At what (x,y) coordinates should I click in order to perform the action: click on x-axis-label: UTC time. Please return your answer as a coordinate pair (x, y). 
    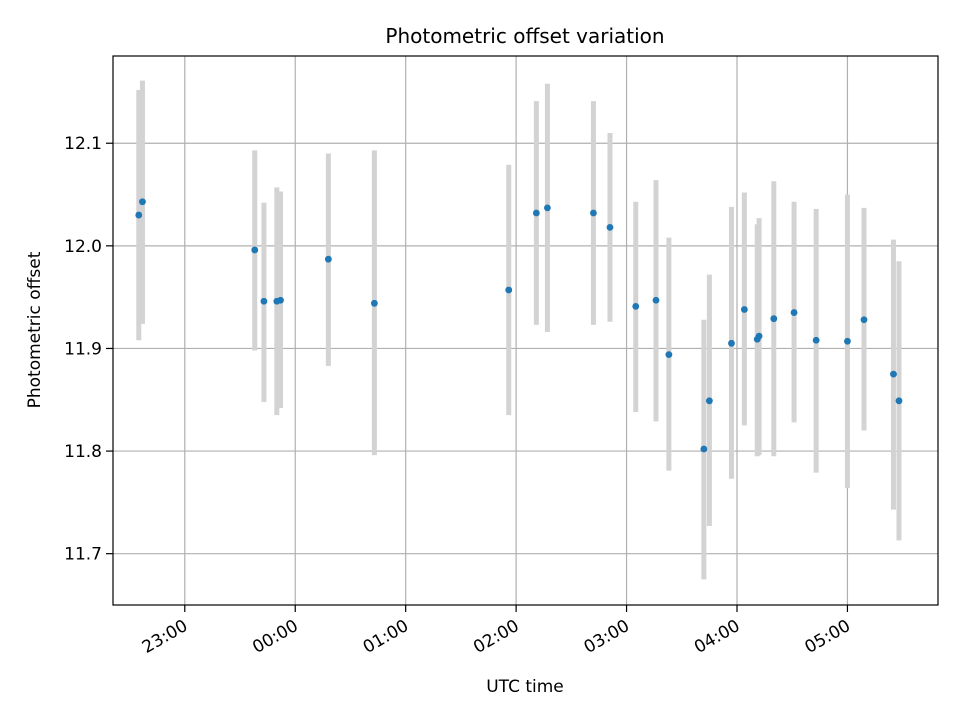
    Looking at the image, I should click on (525, 687).